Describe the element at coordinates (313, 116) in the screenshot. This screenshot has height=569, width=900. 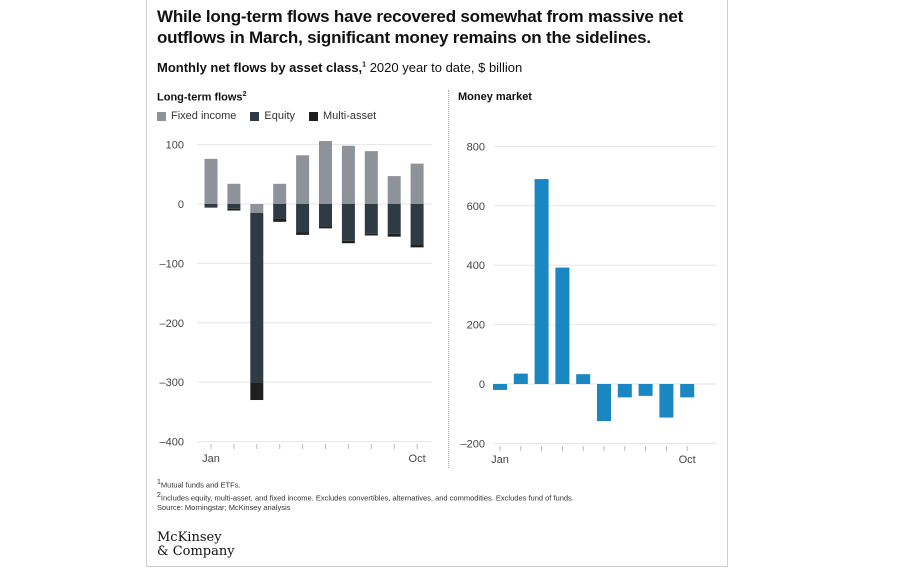
I see `legend-swatch-multi-asset` at that location.